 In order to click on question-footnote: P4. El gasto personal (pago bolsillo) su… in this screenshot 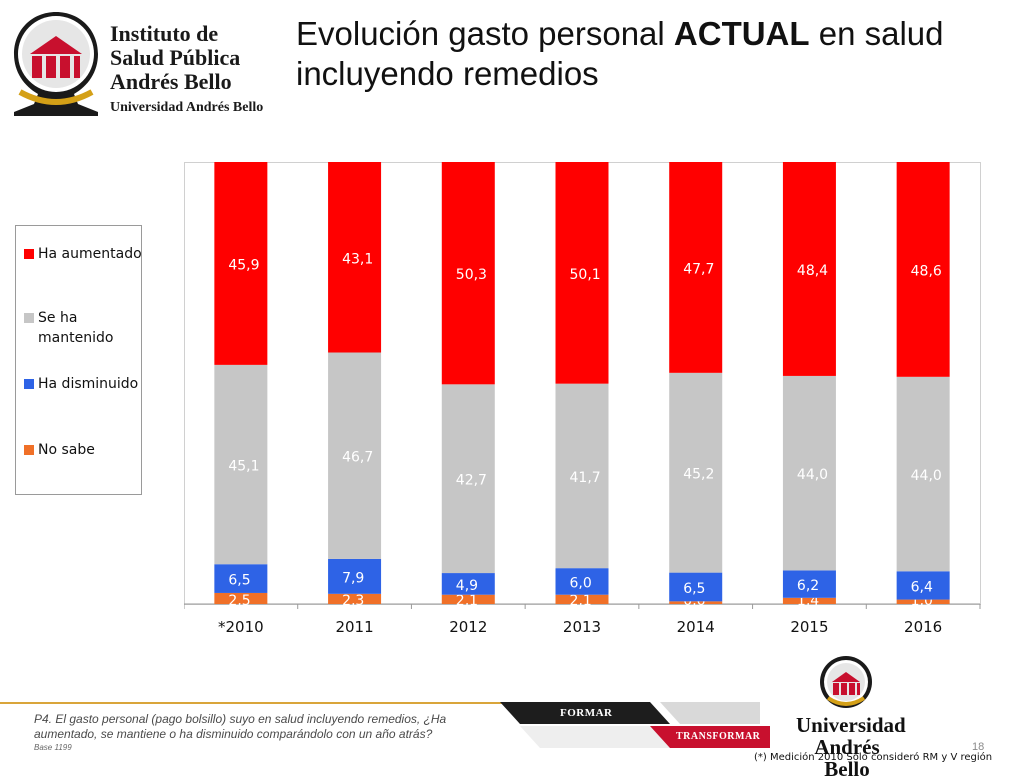, I will do `click(240, 726)`.